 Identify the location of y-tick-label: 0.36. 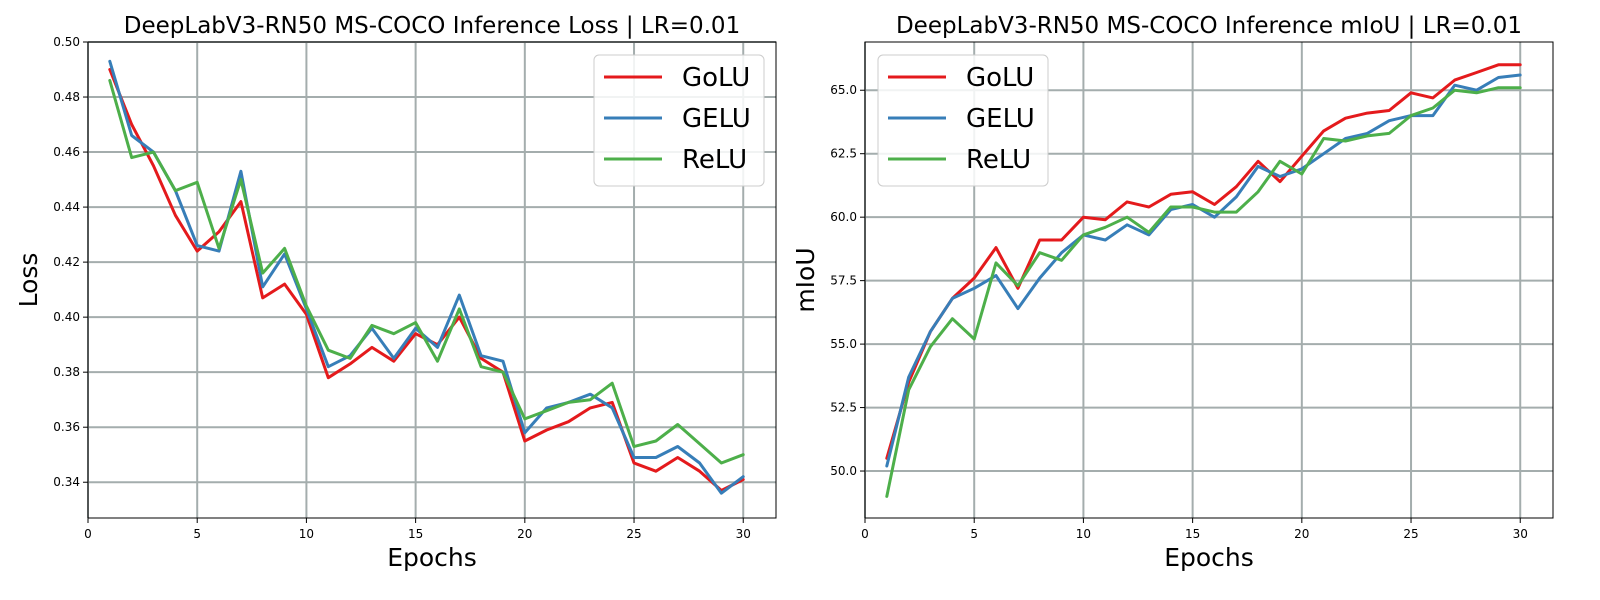
(66, 427).